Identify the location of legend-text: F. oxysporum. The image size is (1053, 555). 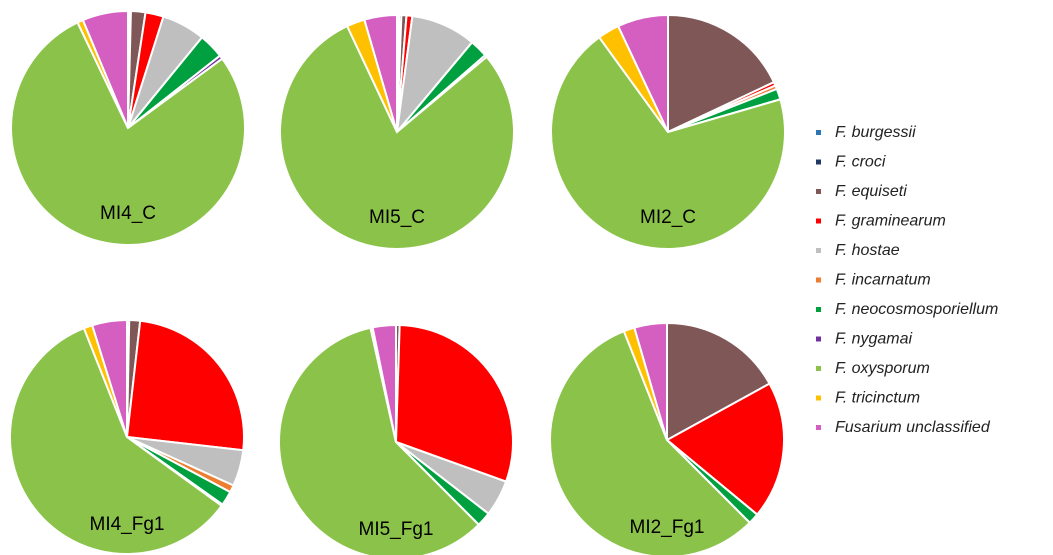
(882, 368).